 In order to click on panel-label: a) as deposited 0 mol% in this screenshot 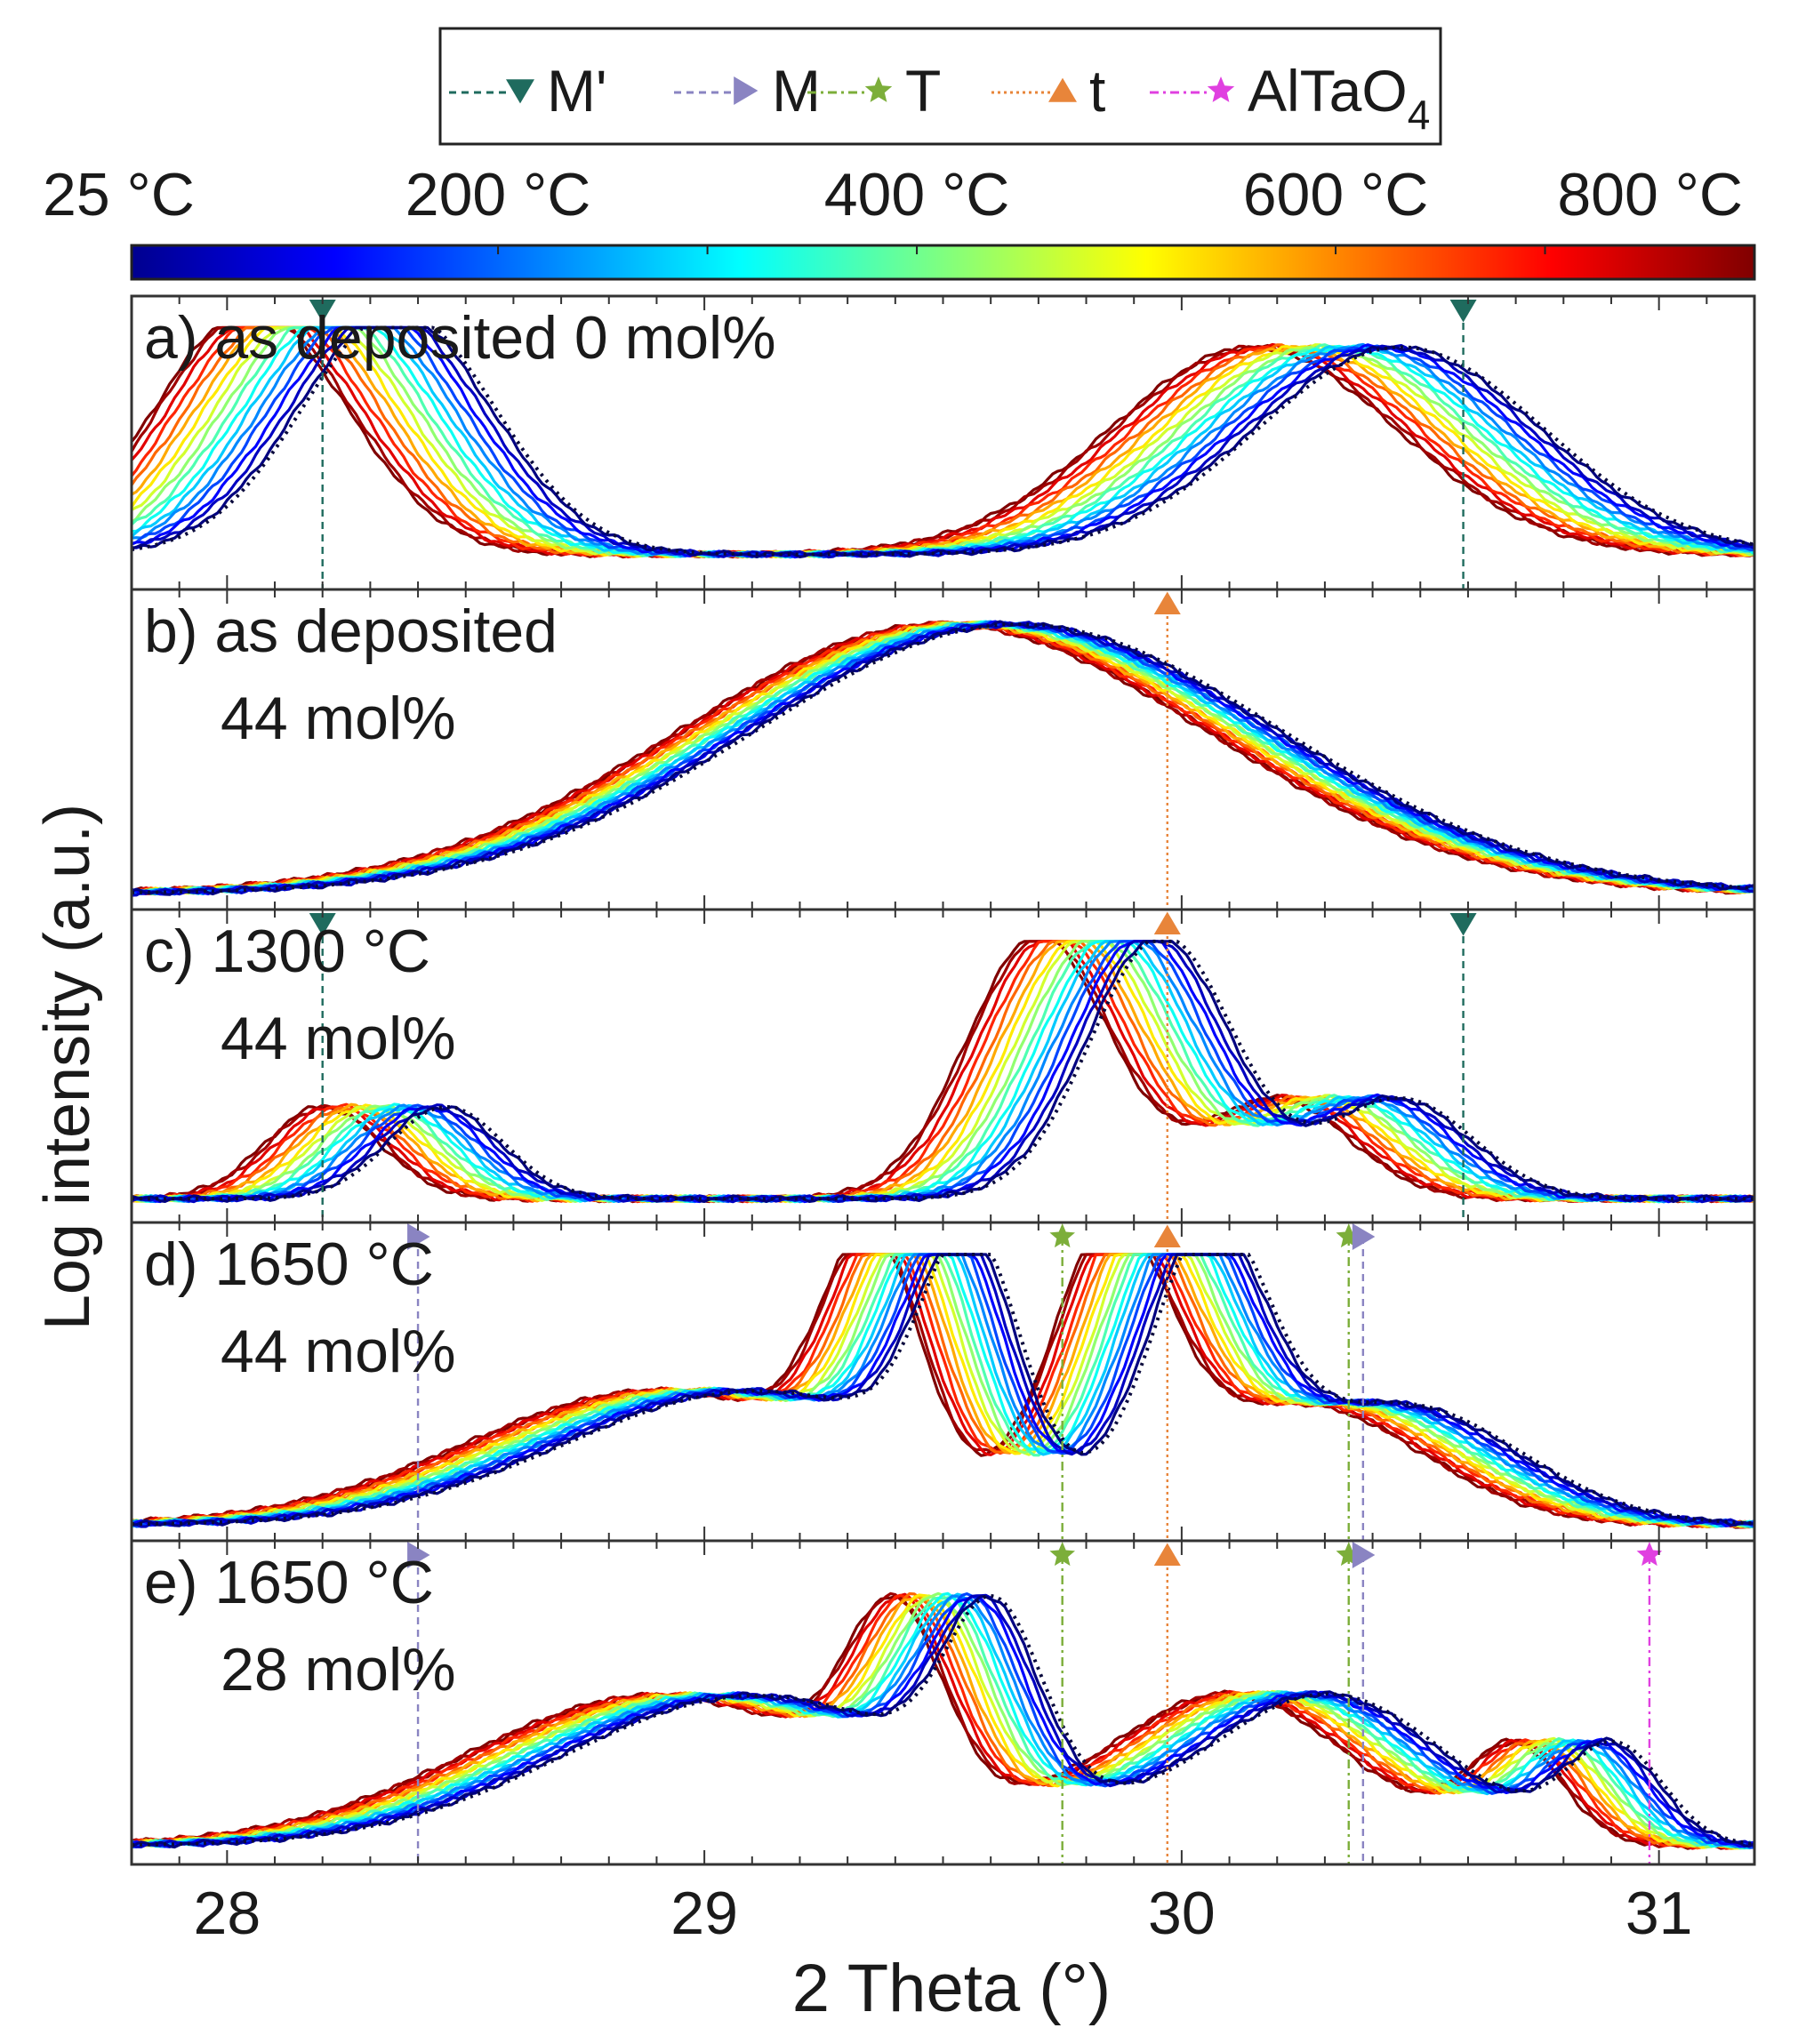, I will do `click(460, 338)`.